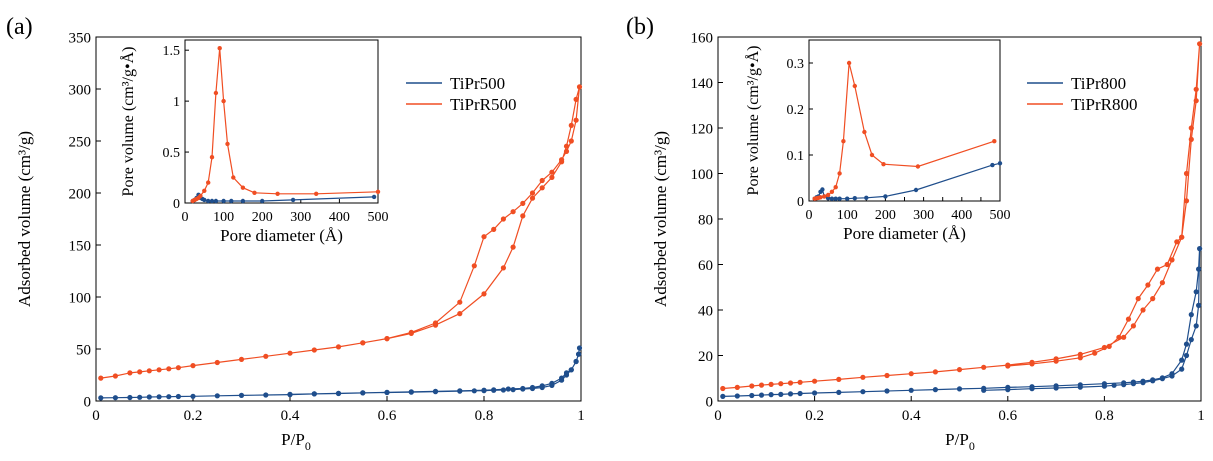  I want to click on panel-b-legend: TiPr800 TiPrR800, so click(1082, 94).